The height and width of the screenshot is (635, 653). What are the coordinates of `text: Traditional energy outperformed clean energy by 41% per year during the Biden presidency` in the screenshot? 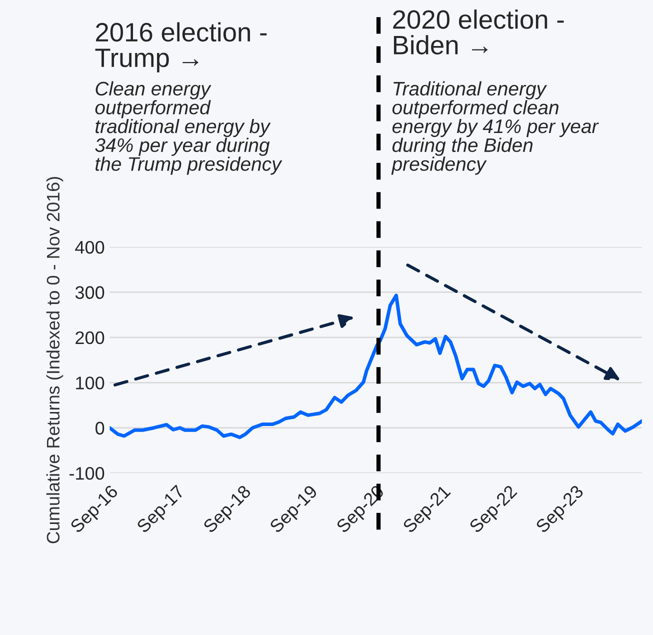 It's located at (495, 128).